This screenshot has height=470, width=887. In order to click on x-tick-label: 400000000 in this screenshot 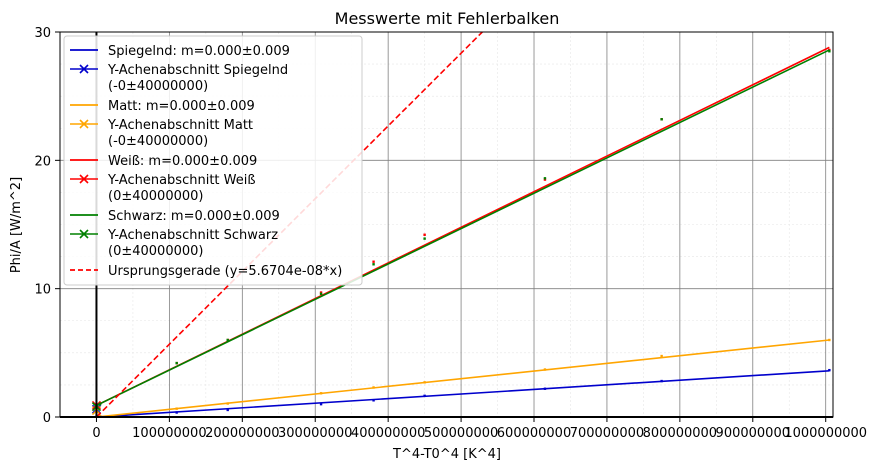, I will do `click(388, 433)`.